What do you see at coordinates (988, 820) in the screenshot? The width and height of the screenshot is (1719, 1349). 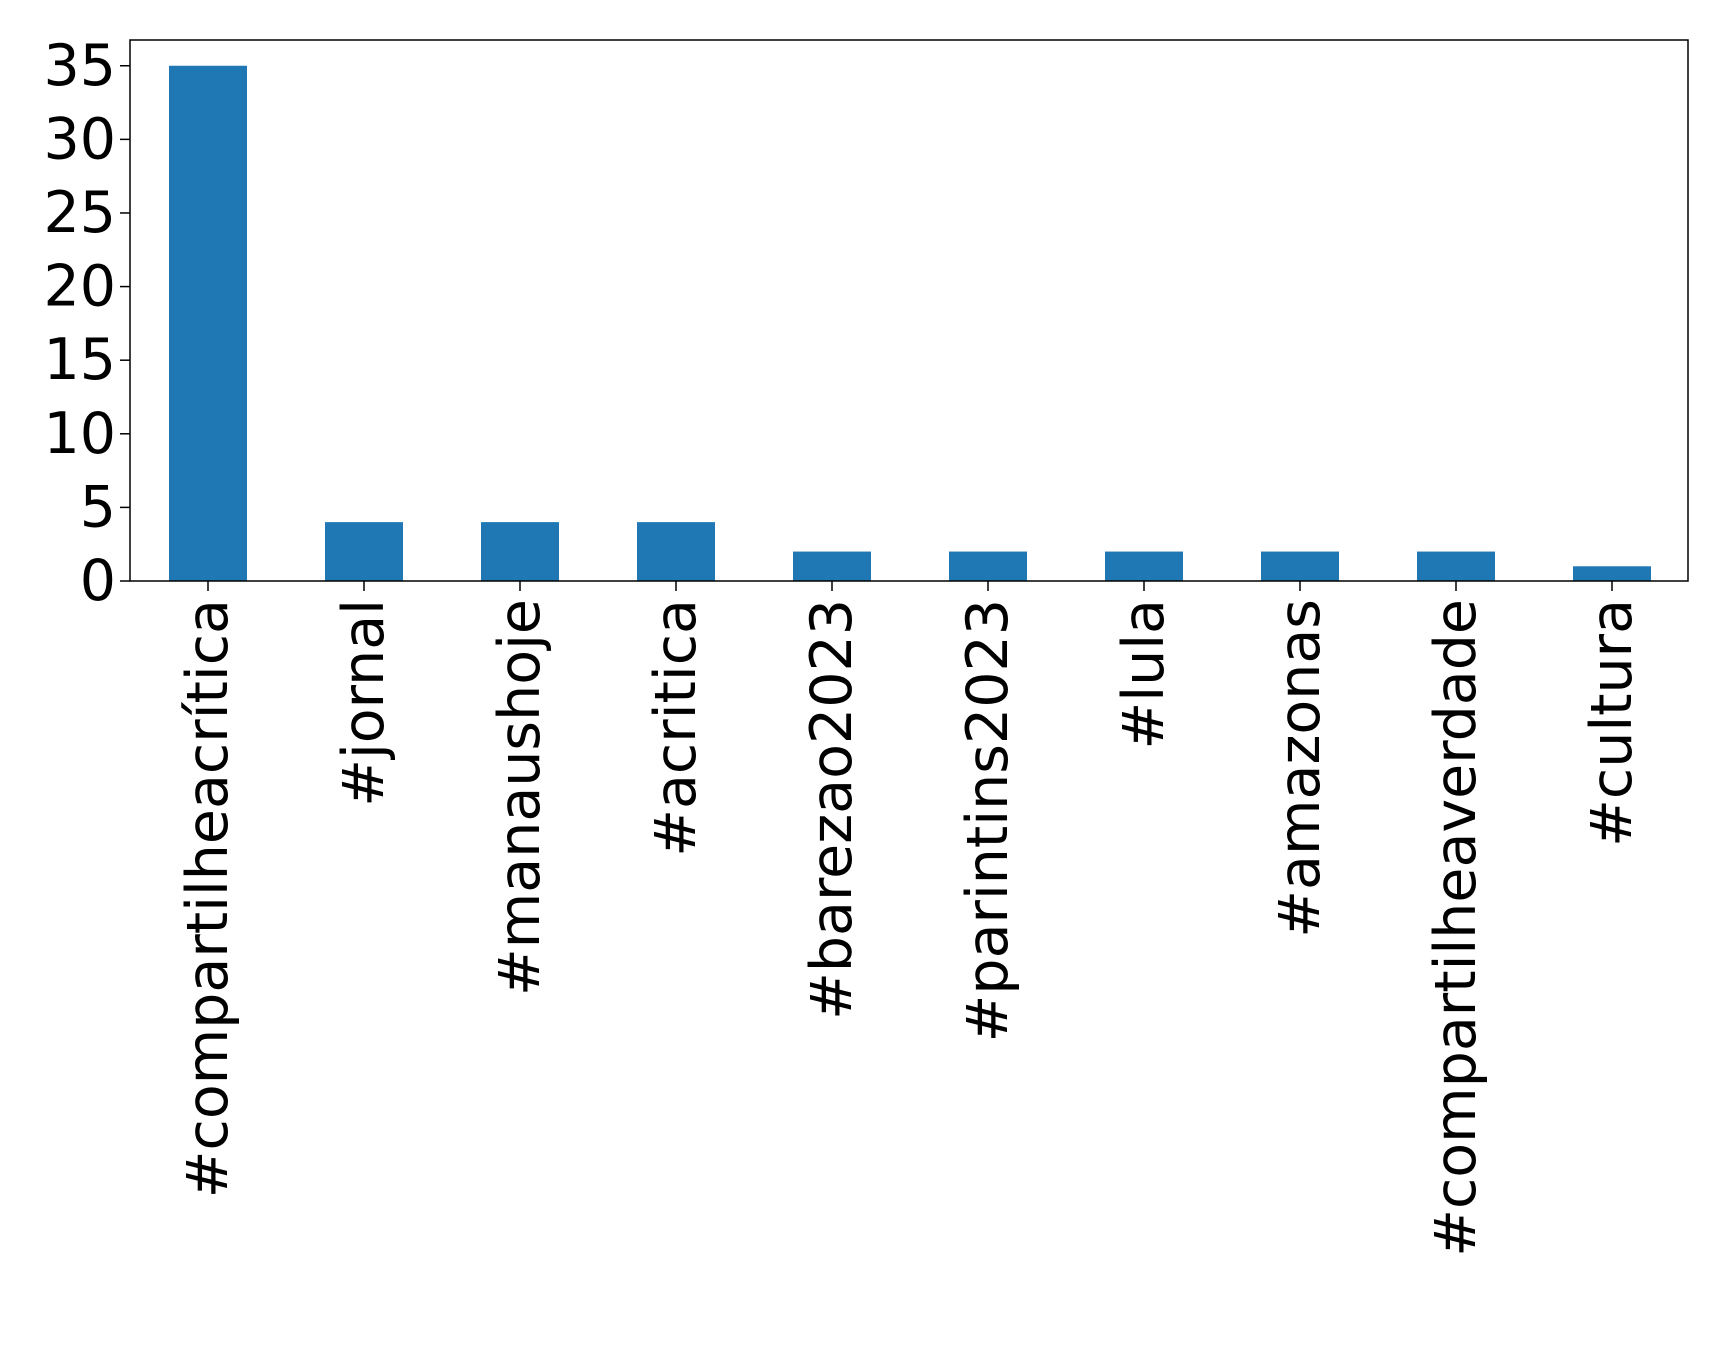 I see `x-tick-label: #parintins2023` at bounding box center [988, 820].